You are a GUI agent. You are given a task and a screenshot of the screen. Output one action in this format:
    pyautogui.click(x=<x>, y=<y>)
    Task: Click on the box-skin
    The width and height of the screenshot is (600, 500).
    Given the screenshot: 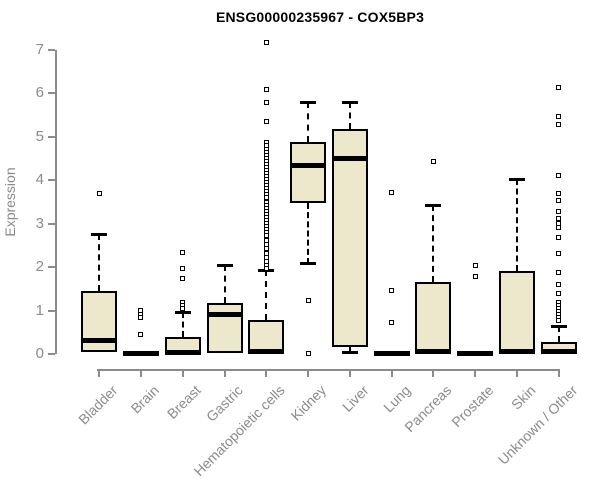 What is the action you would take?
    pyautogui.click(x=517, y=312)
    